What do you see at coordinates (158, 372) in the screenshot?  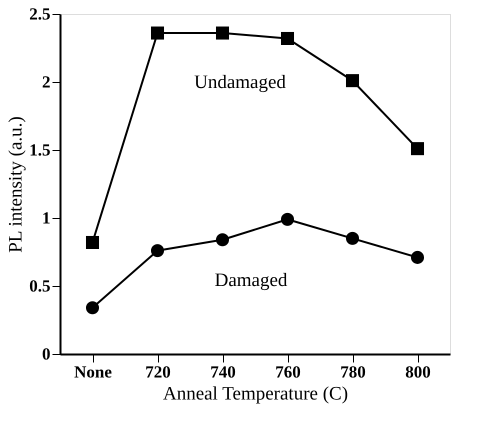 I see `x-tick-label: 720` at bounding box center [158, 372].